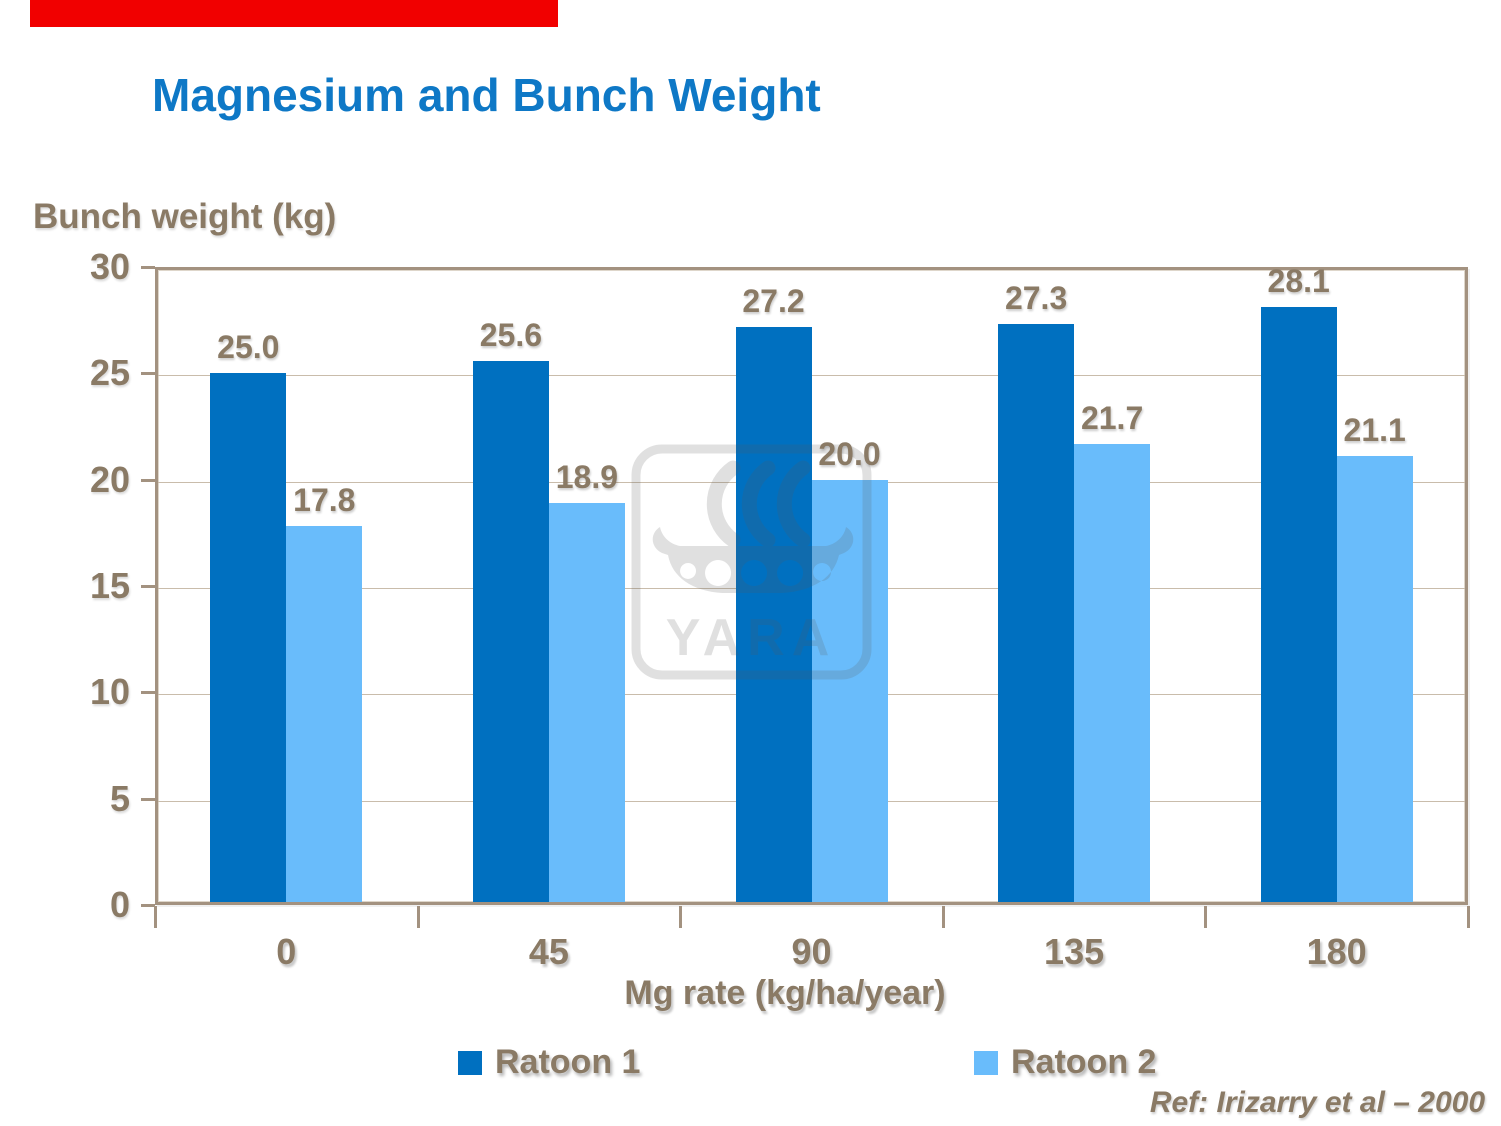  I want to click on yara-wordmark: YARA, so click(751, 638).